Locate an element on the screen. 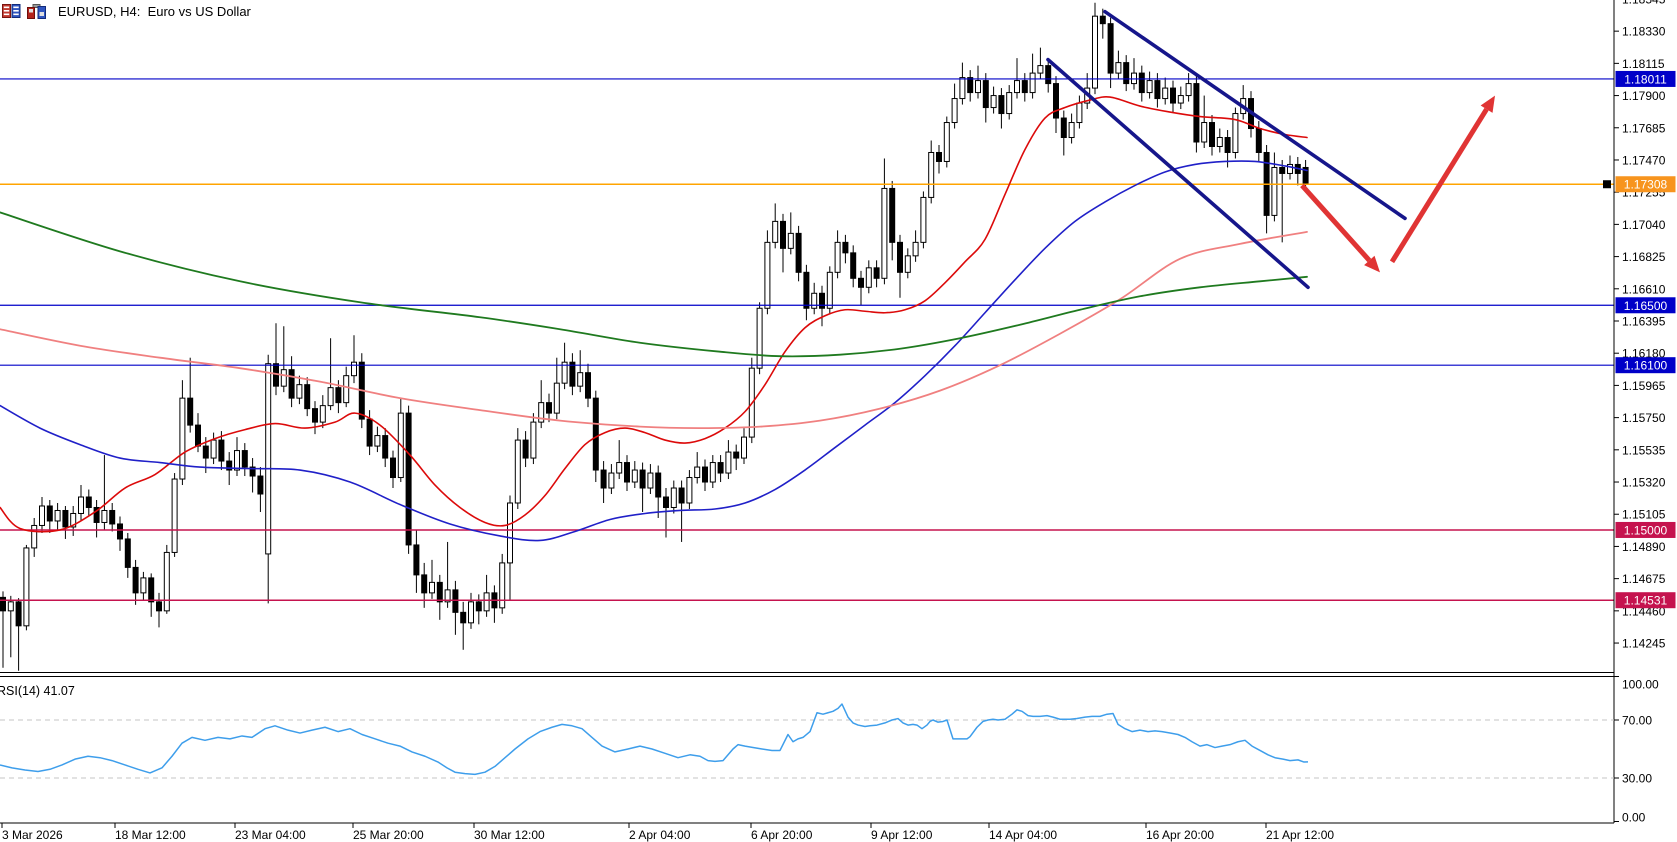 The width and height of the screenshot is (1677, 842). price-tick-label: 1.18115 is located at coordinates (1643, 64).